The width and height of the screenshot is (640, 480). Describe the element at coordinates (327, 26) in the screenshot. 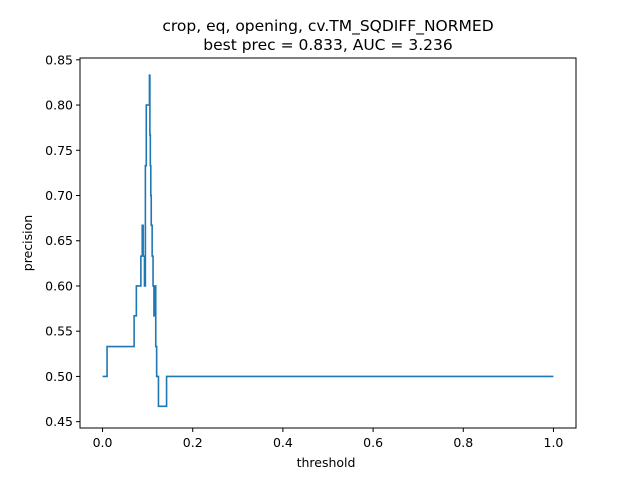

I see `chart-title: crop, eq, opening, cv.TM_SQDIFF_NORMED` at that location.